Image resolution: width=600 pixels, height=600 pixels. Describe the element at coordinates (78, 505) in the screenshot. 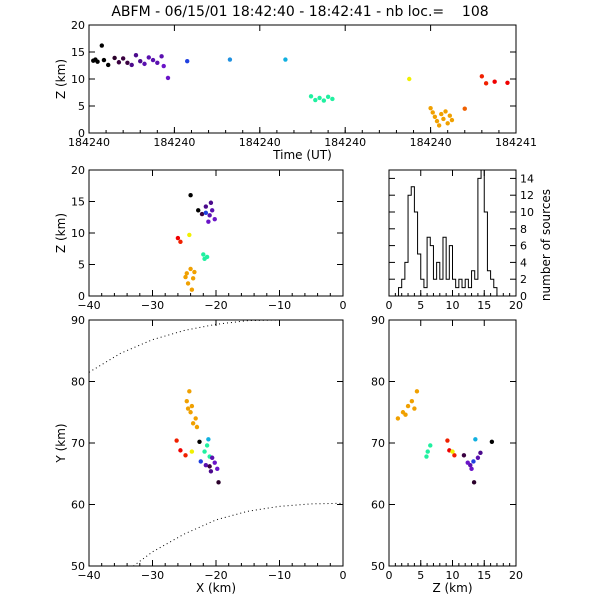

I see `plan-view-ytick-label: 60` at that location.